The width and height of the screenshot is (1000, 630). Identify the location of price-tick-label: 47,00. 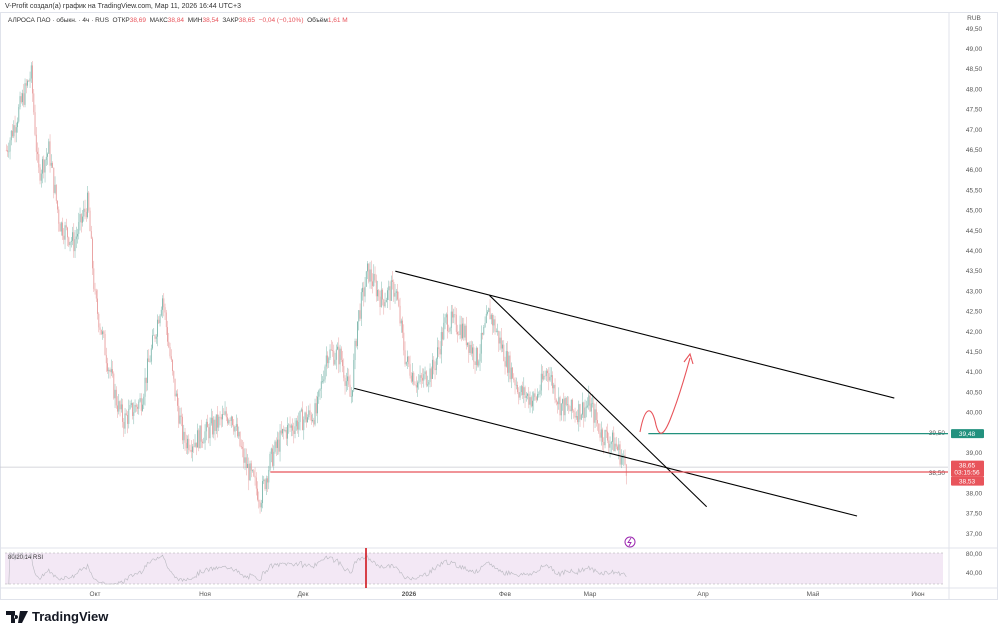
(974, 130).